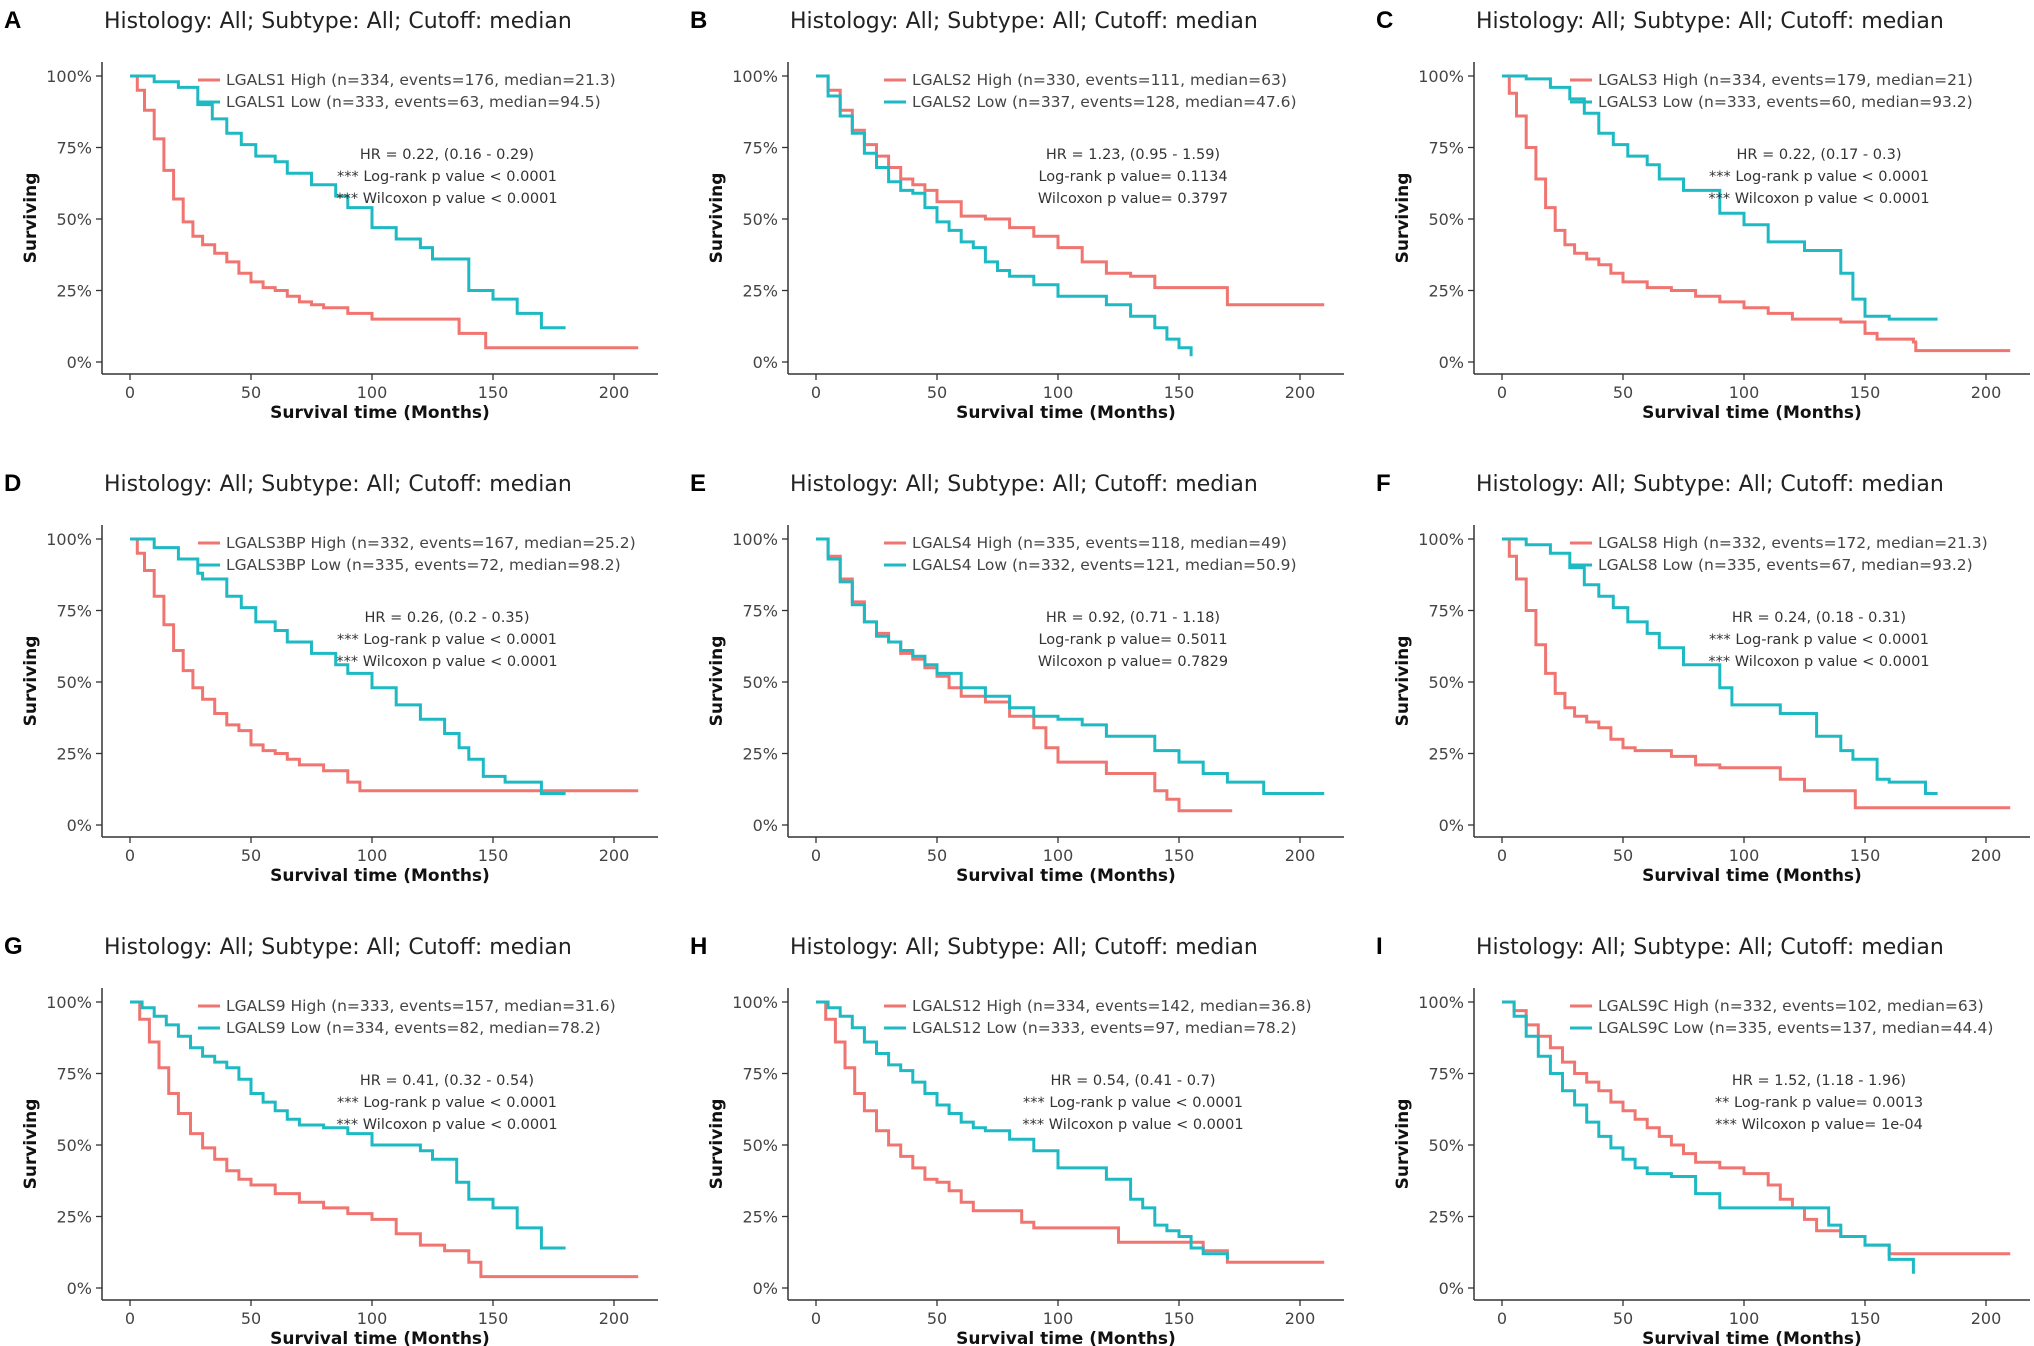 The image size is (2034, 1346). I want to click on stat-annotation: HR = 0.92, (0.71 - 1.18), so click(1133, 618).